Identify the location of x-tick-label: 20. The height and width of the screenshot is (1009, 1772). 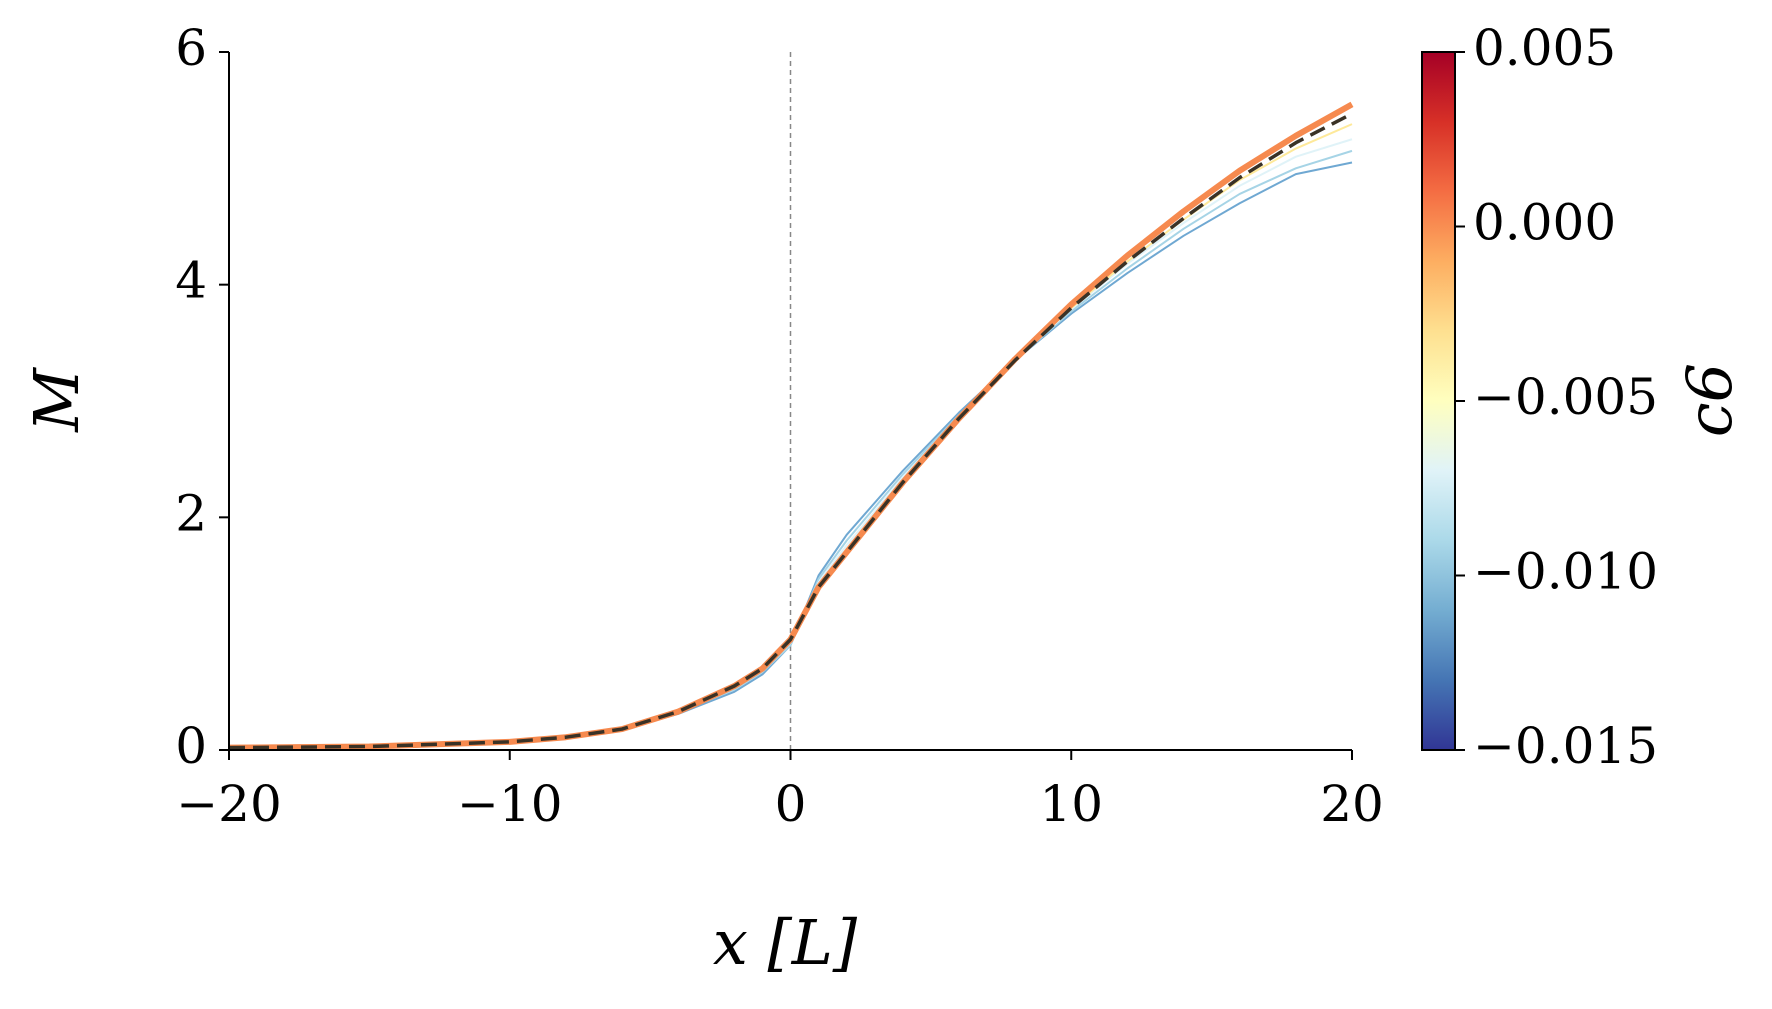
(1352, 804).